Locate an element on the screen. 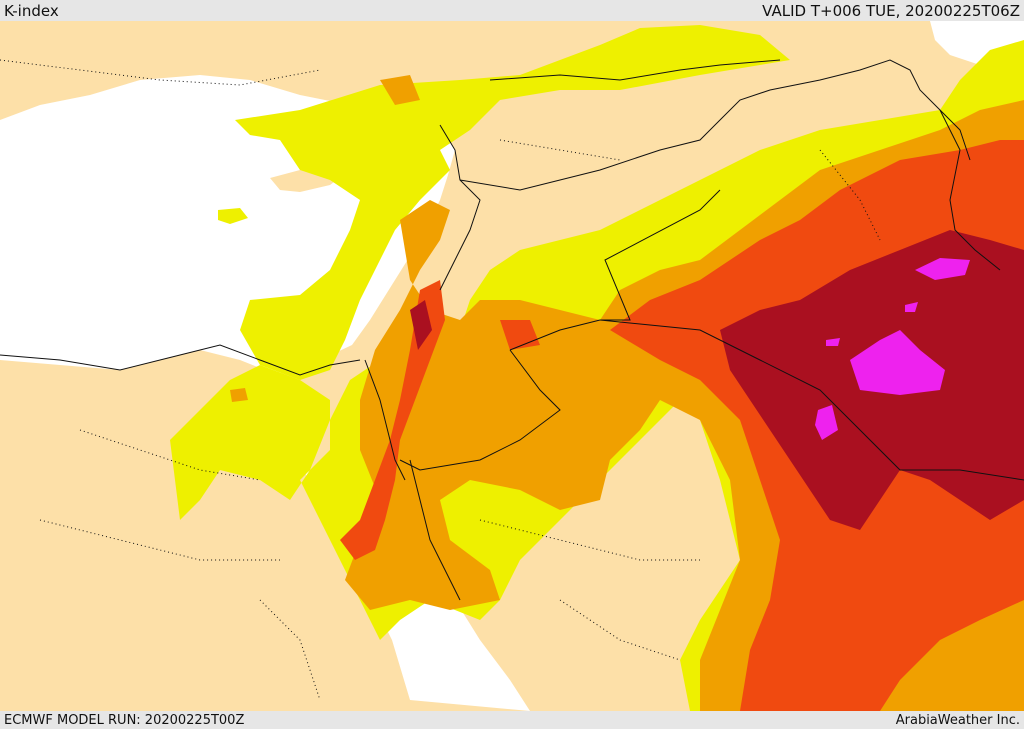 The width and height of the screenshot is (1024, 729). map-title: K-index is located at coordinates (31, 10).